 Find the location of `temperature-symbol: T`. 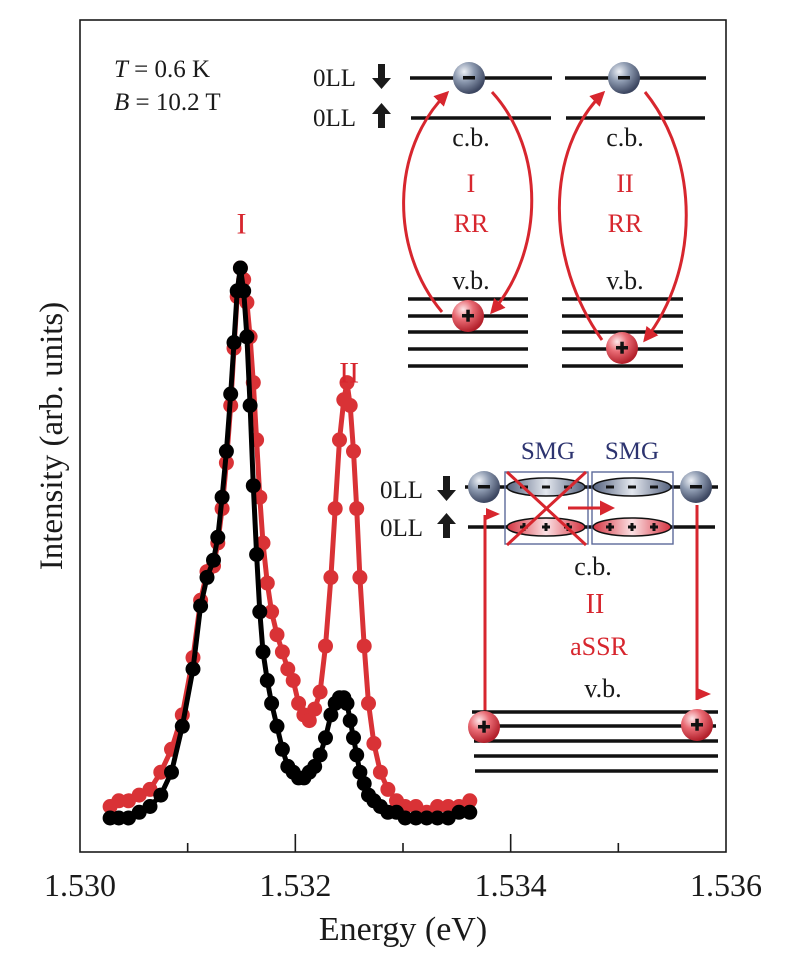

temperature-symbol: T is located at coordinates (122, 69).